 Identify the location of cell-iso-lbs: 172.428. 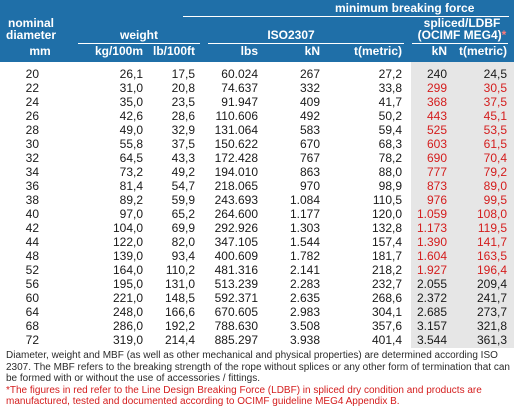
(236, 158).